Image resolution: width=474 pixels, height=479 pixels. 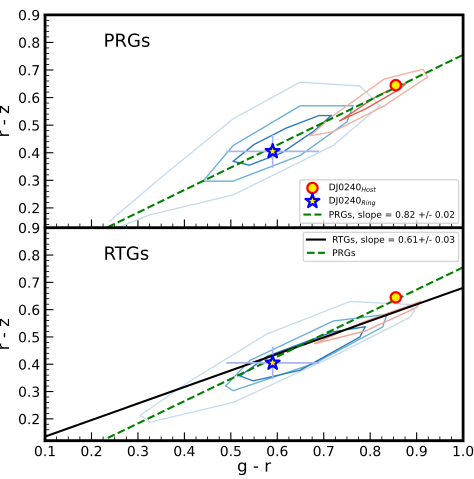 What do you see at coordinates (353, 188) in the screenshot?
I see `legend-label: DJ0240$_{Host}$` at bounding box center [353, 188].